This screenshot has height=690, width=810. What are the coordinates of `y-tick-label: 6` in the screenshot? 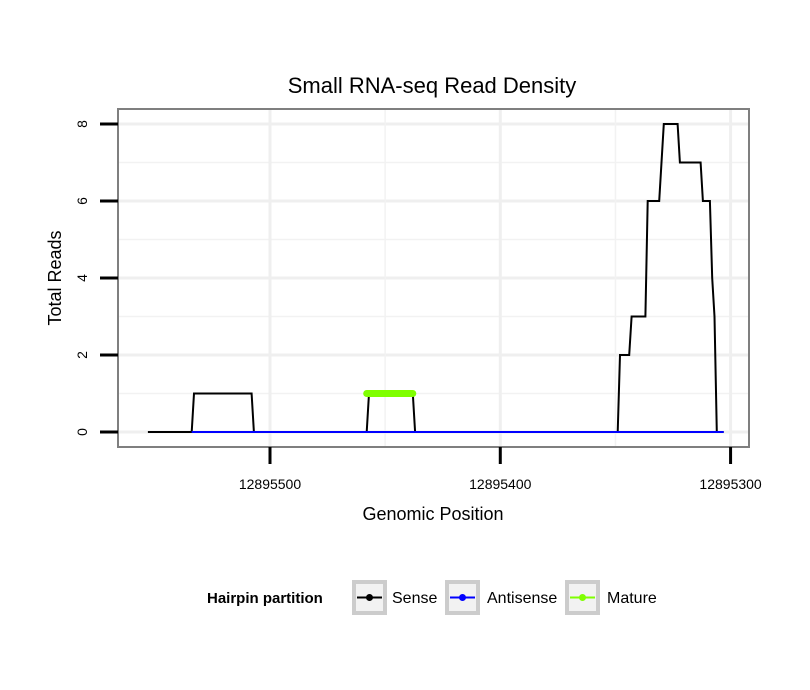 It's located at (82, 201).